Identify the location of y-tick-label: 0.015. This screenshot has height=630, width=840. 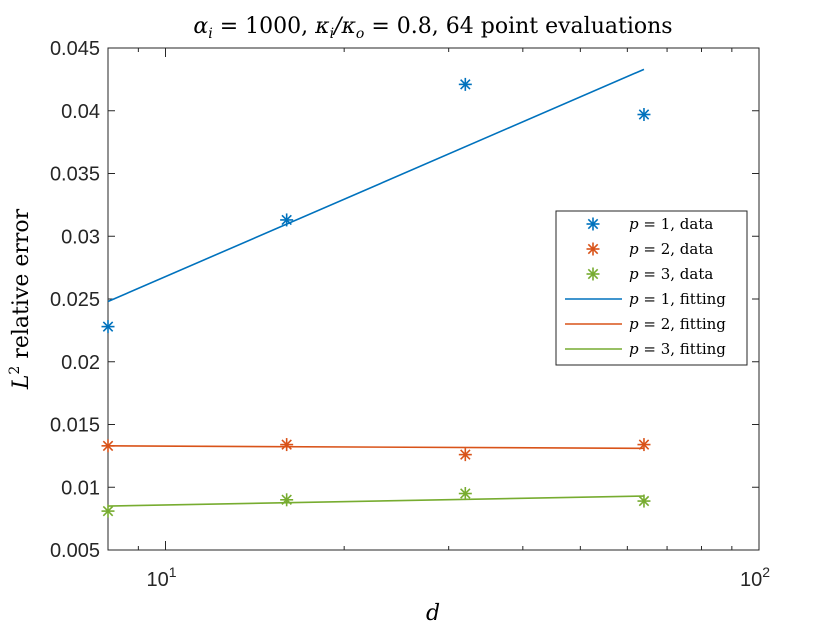
(75, 426).